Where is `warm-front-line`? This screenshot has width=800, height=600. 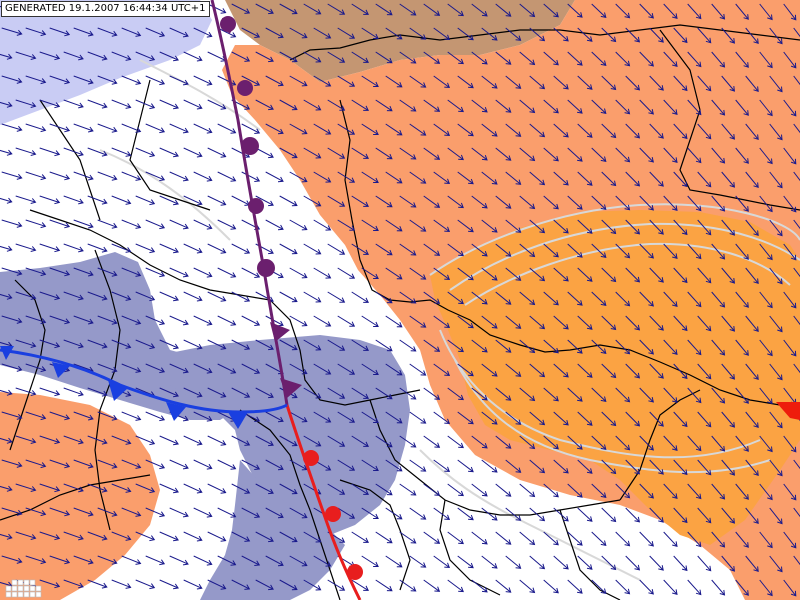 warm-front-line is located at coordinates (323, 502).